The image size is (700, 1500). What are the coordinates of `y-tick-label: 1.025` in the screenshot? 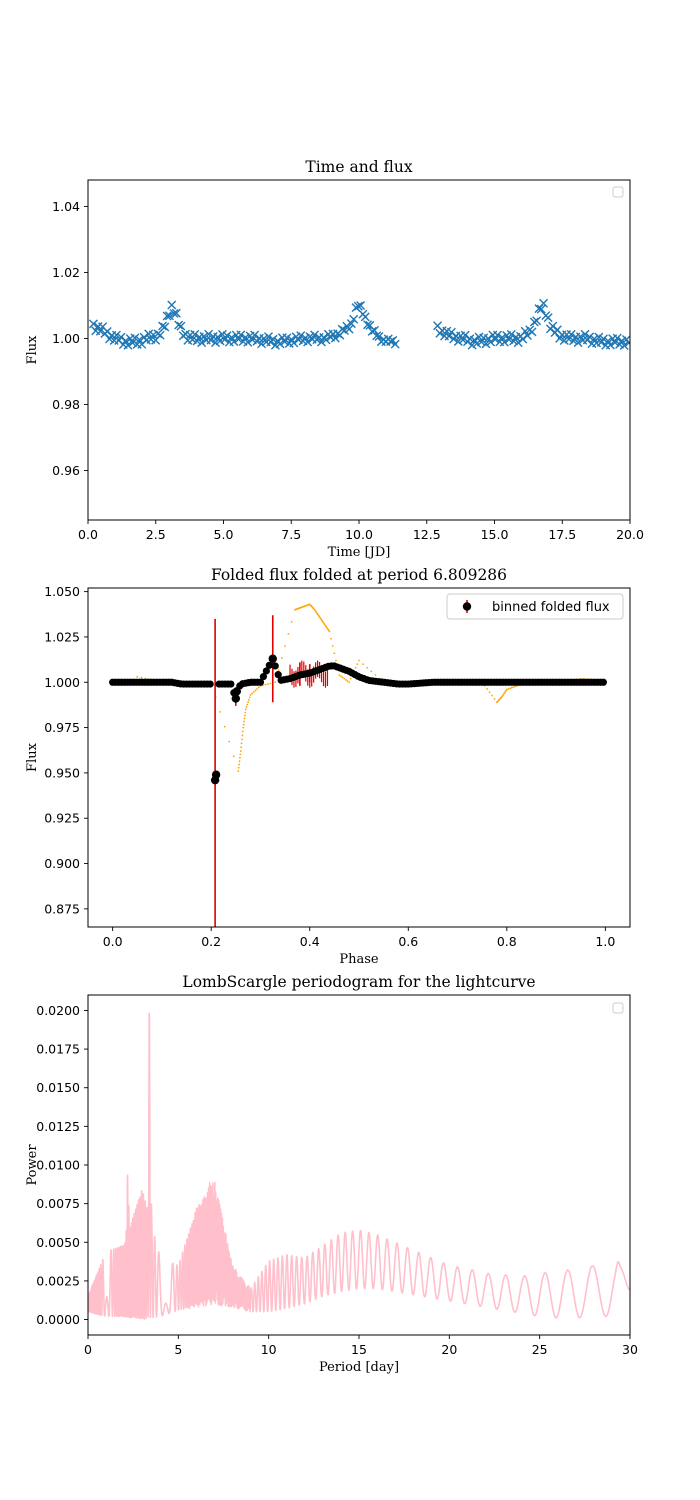 It's located at (62, 636).